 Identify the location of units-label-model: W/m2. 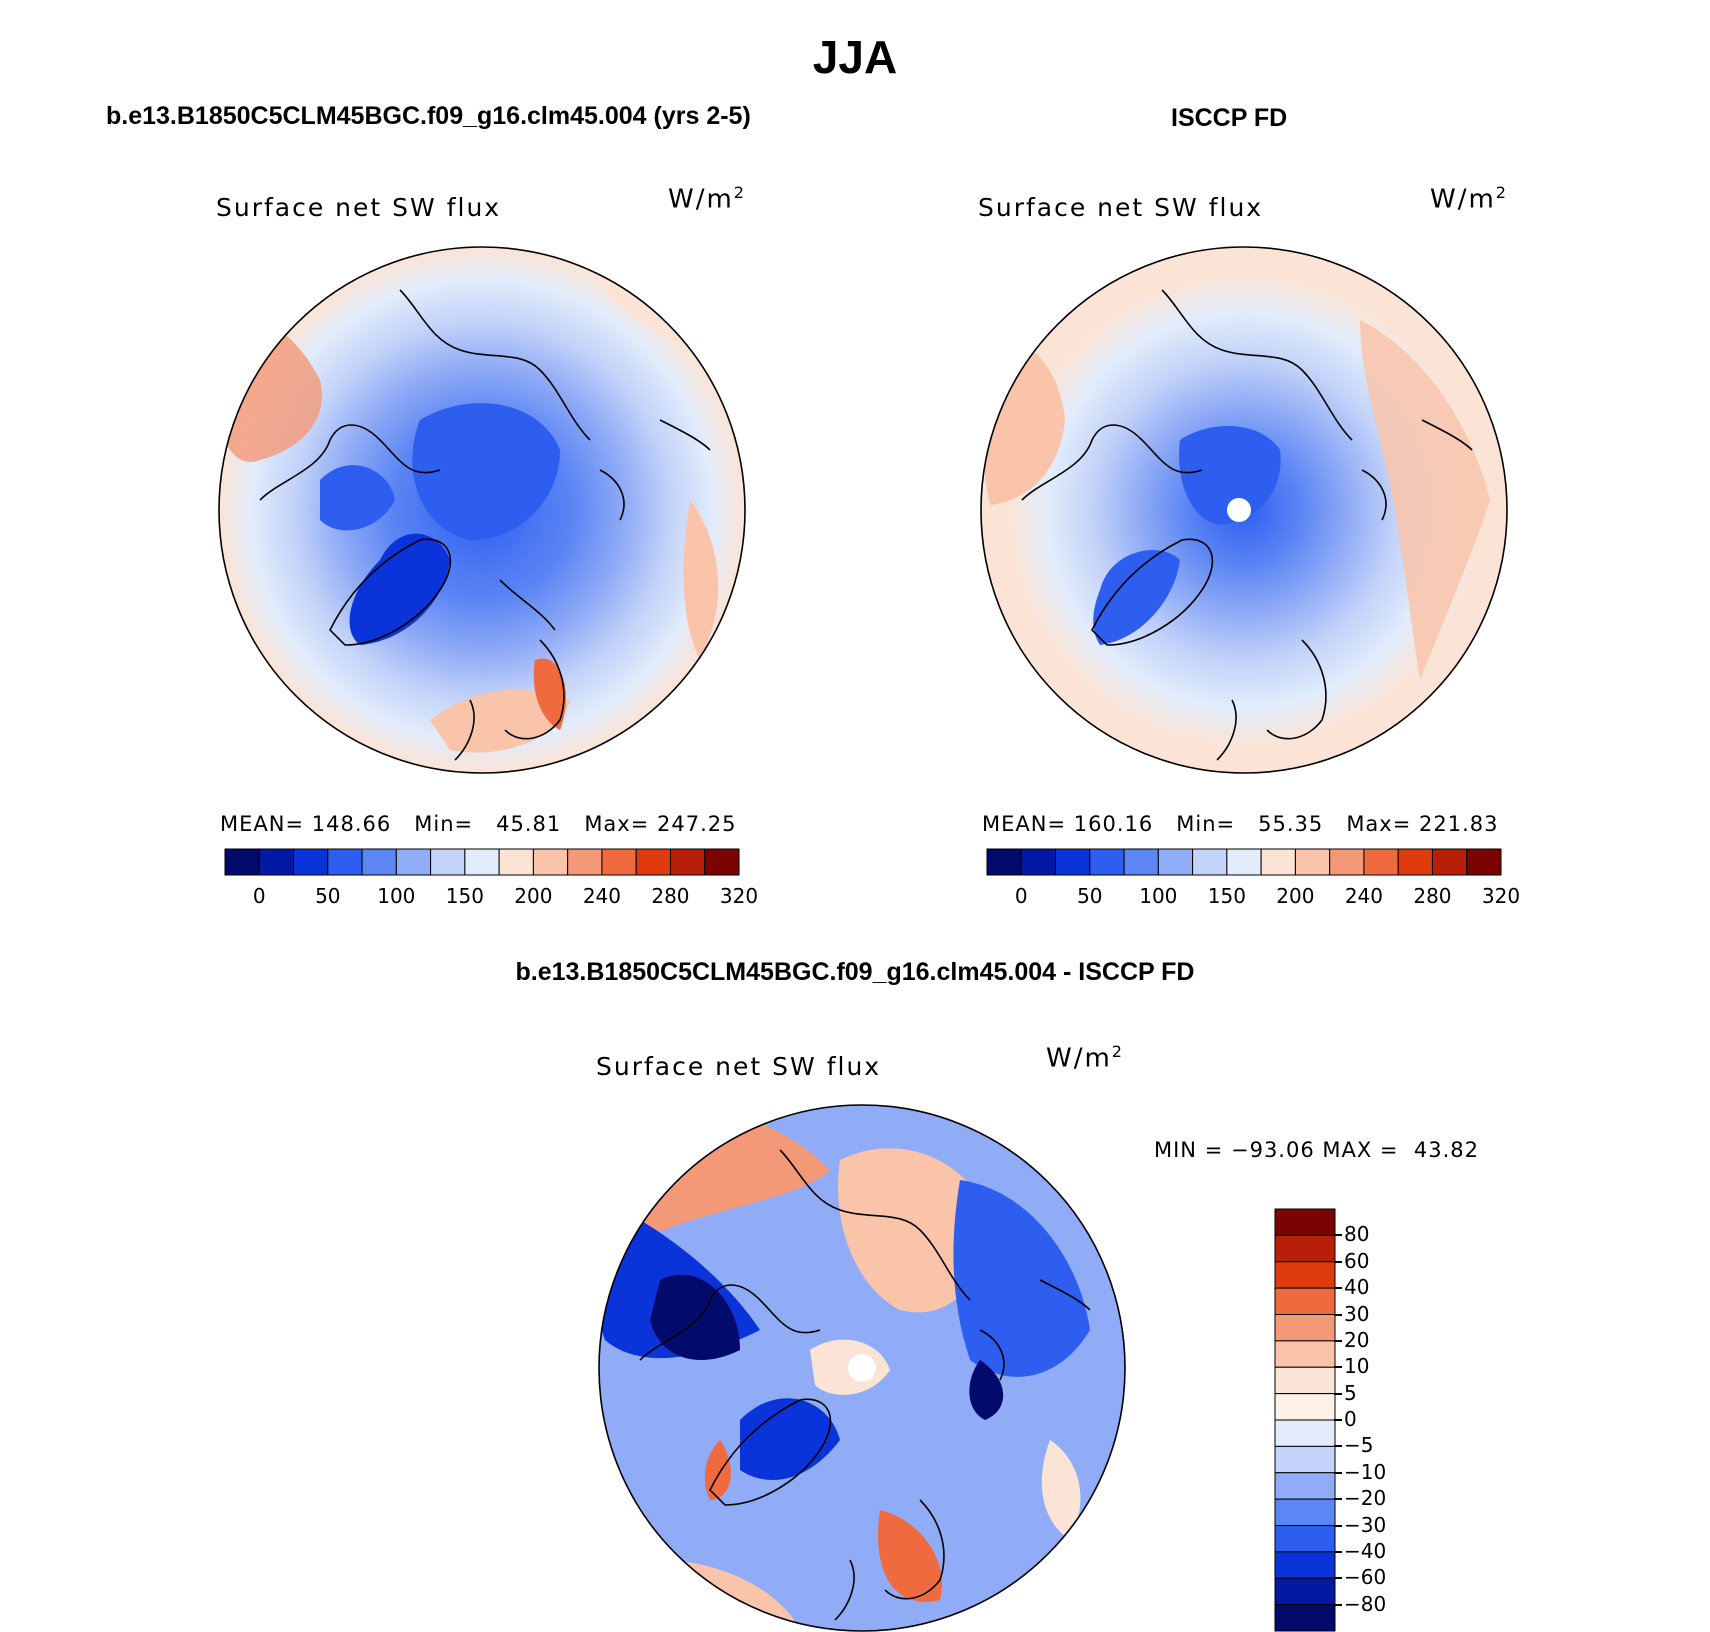
(706, 199).